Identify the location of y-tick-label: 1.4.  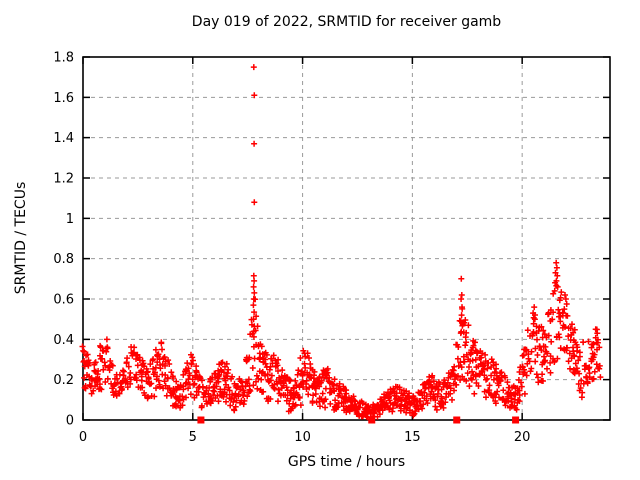
(63, 138).